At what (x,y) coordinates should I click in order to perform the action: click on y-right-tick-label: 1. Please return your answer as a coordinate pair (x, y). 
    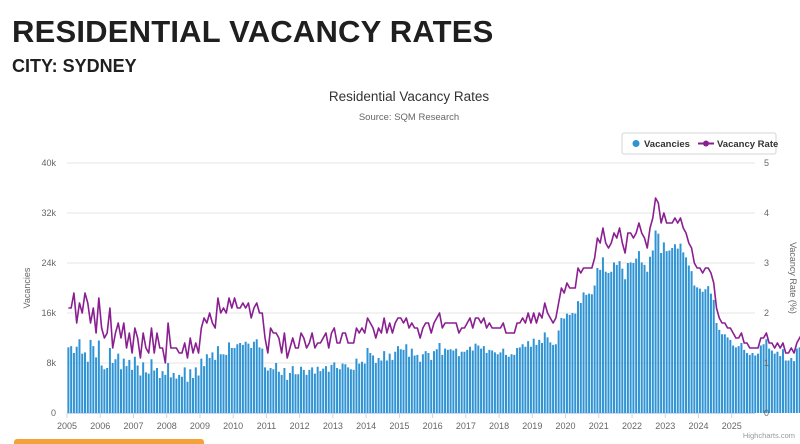
    Looking at the image, I should click on (766, 363).